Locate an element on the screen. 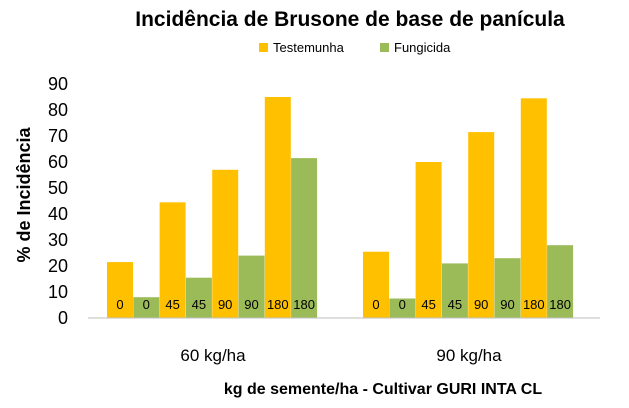 The height and width of the screenshot is (408, 629). y-tick-label: 30 is located at coordinates (58, 240).